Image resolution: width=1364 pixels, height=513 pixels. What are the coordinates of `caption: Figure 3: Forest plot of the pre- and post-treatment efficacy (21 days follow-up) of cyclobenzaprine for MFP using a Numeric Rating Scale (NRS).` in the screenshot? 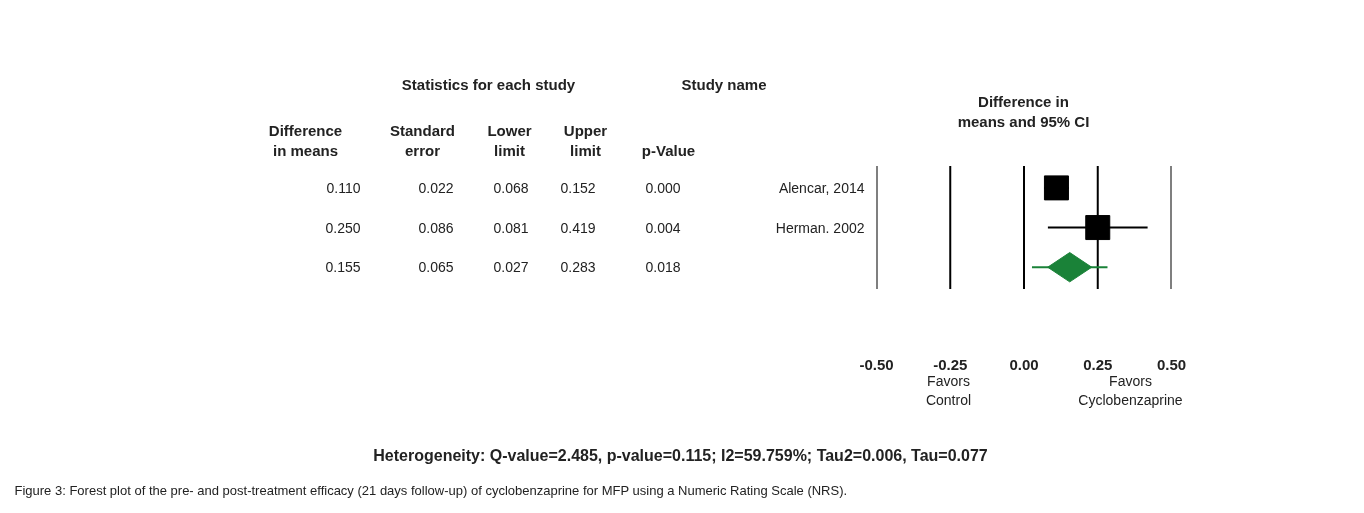 It's located at (431, 490).